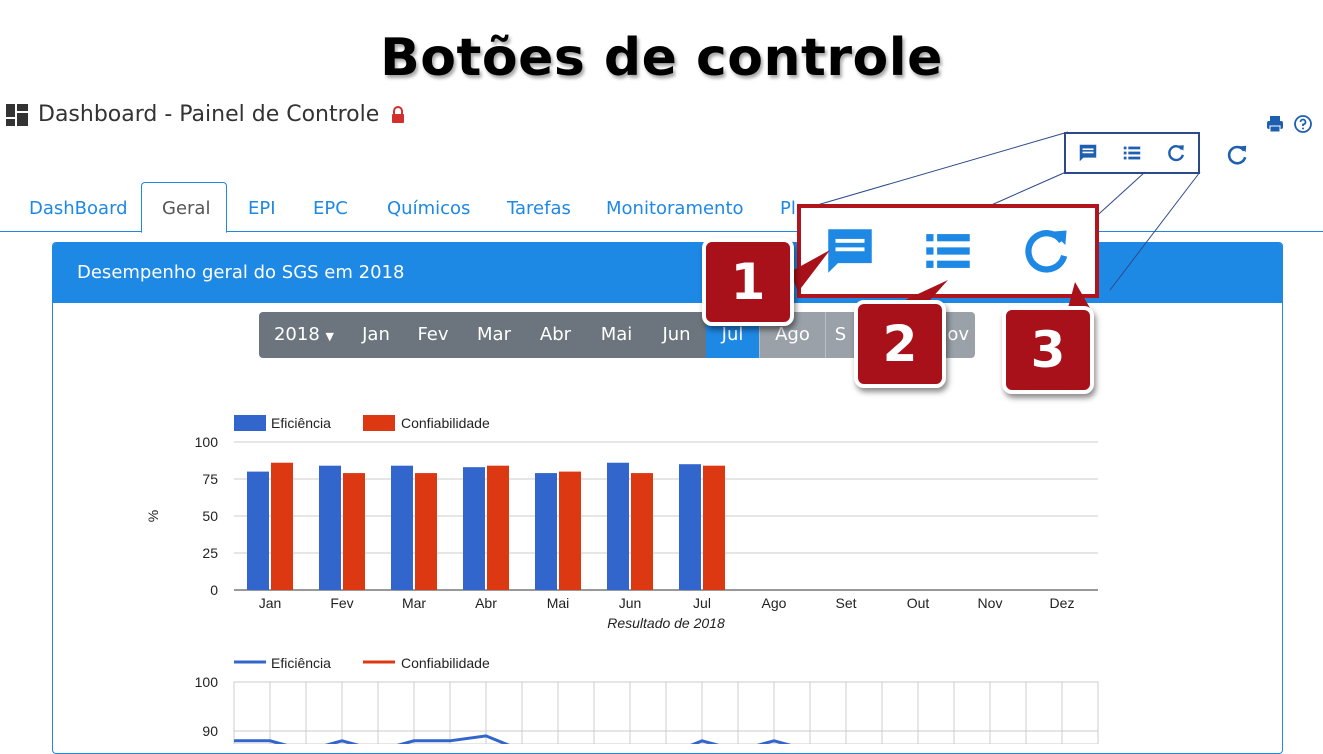 This screenshot has width=1323, height=754. What do you see at coordinates (209, 114) in the screenshot?
I see `page-title: Dashboard - Painel de Controle` at bounding box center [209, 114].